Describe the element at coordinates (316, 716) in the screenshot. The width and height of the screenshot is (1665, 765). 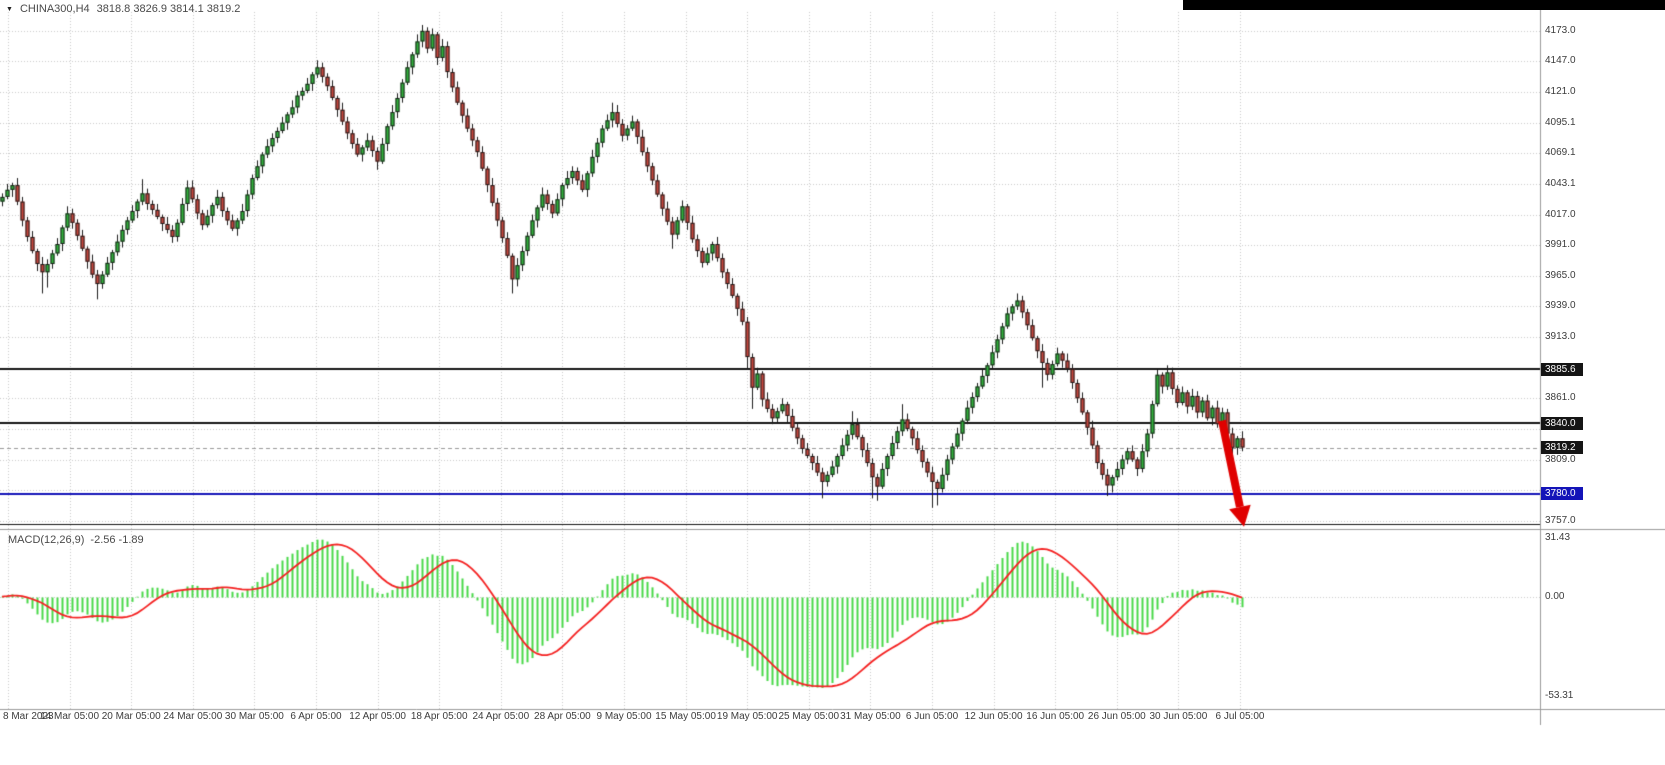
I see `time-axis-label: 6 Apr 05:00` at that location.